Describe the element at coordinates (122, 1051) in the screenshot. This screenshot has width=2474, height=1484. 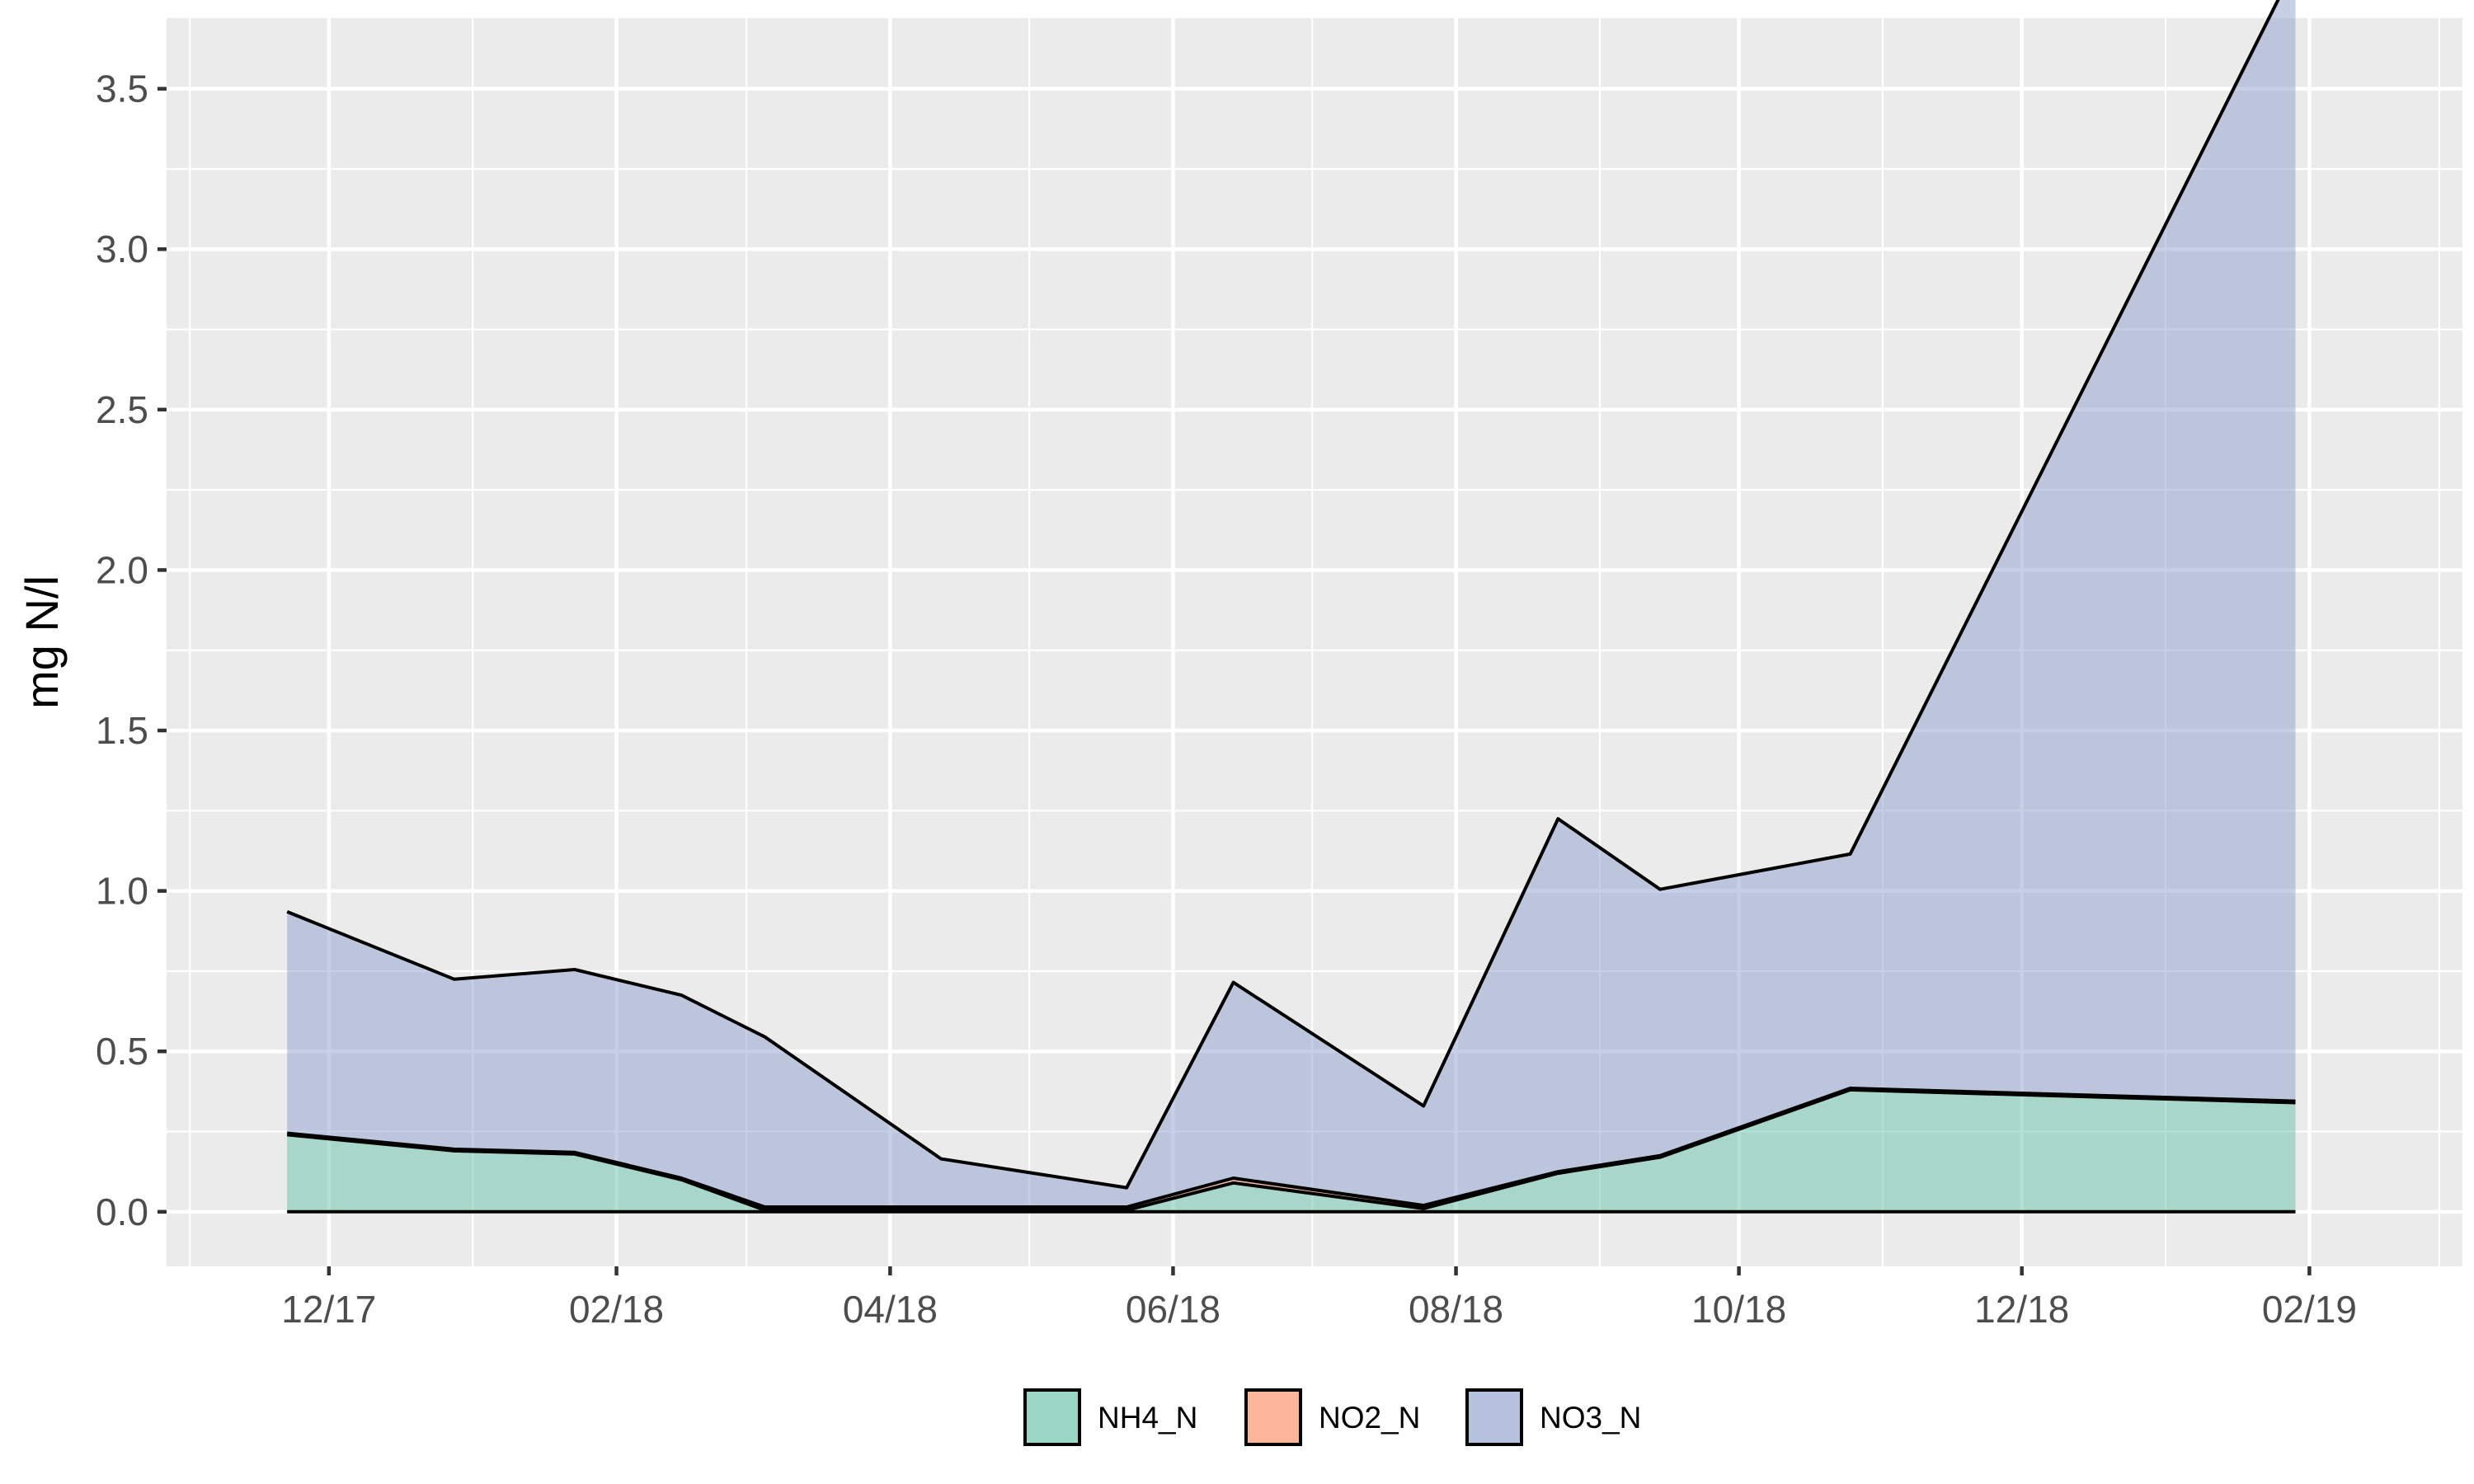
I see `y-tick-label: 0.5` at that location.